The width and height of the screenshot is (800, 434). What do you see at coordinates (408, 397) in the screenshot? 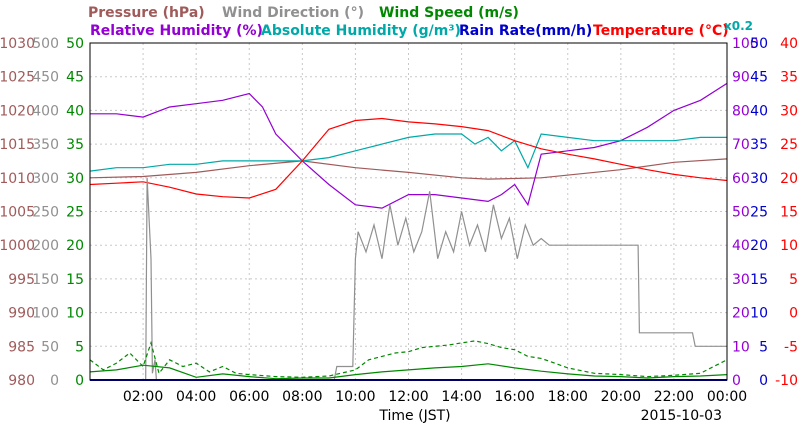
I see `x-tick: 12:00` at bounding box center [408, 397].